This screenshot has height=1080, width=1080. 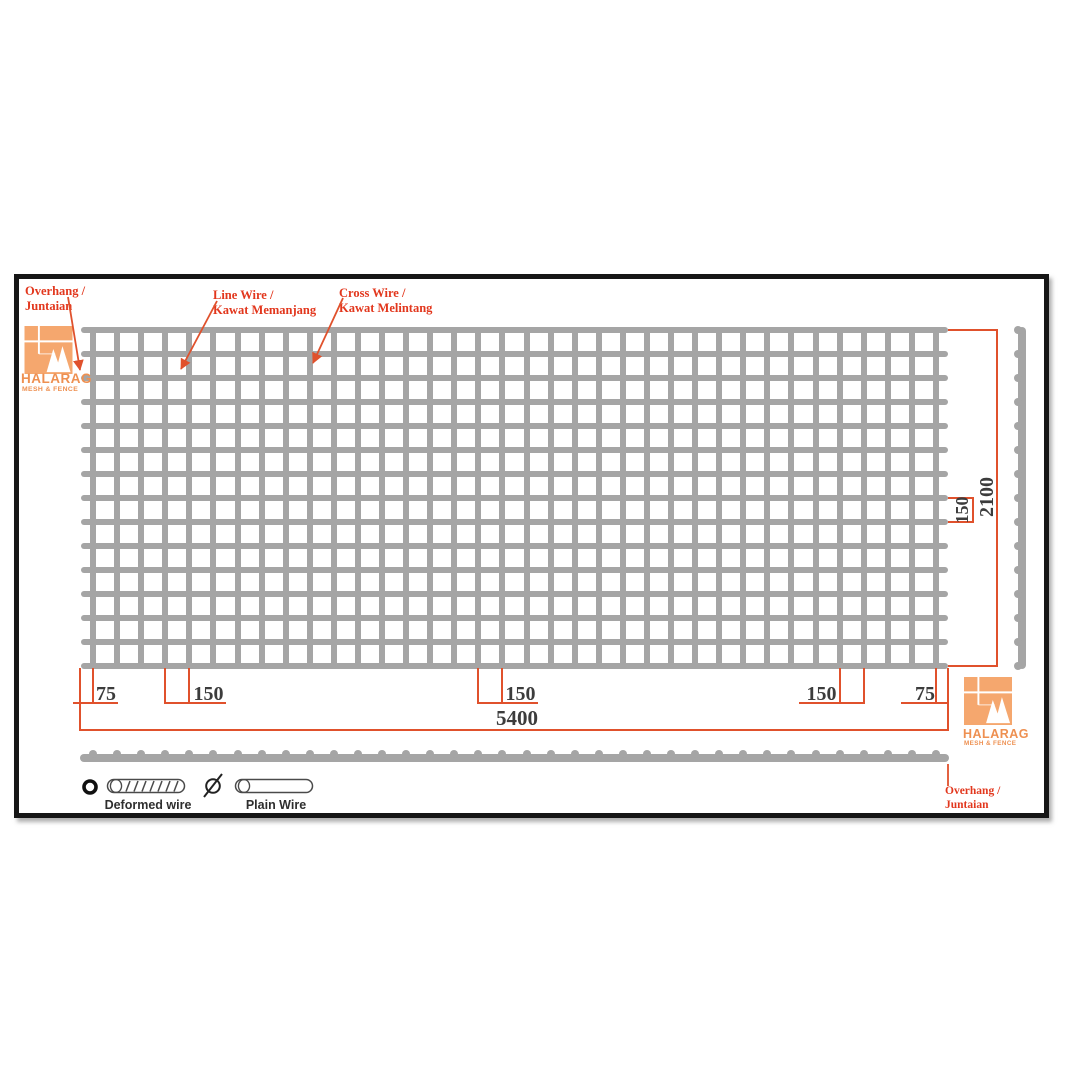 I want to click on dim-overhang-right: 75, so click(x=925, y=694).